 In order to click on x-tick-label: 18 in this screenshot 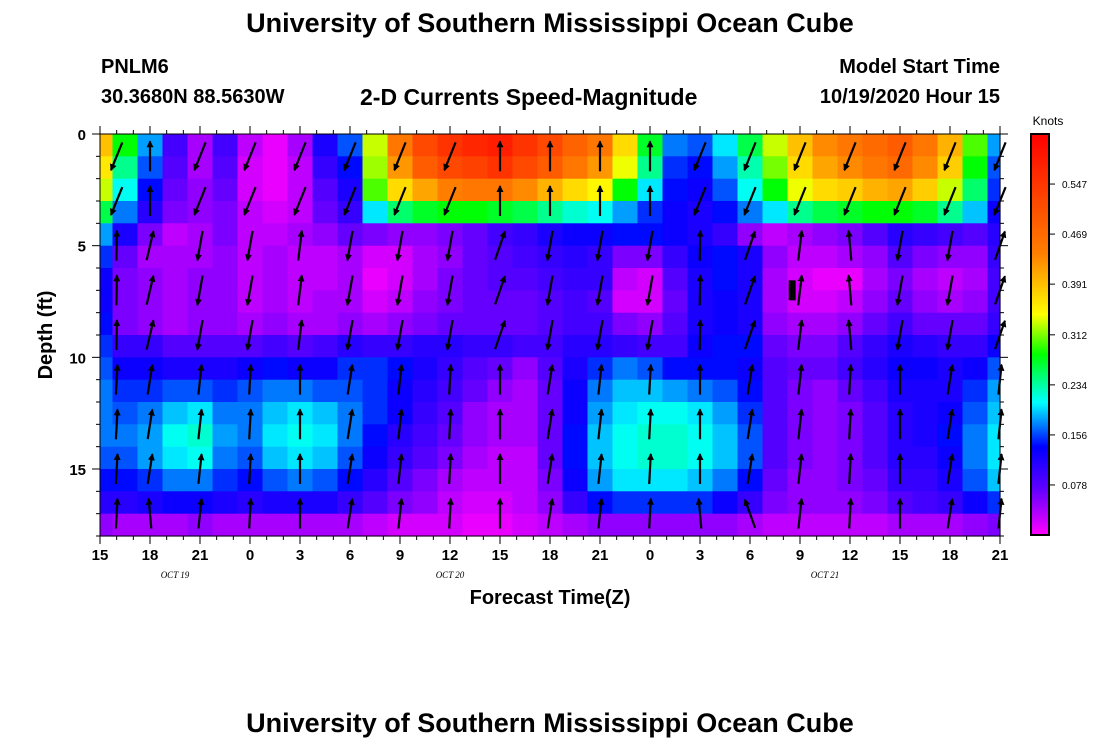, I will do `click(550, 555)`.